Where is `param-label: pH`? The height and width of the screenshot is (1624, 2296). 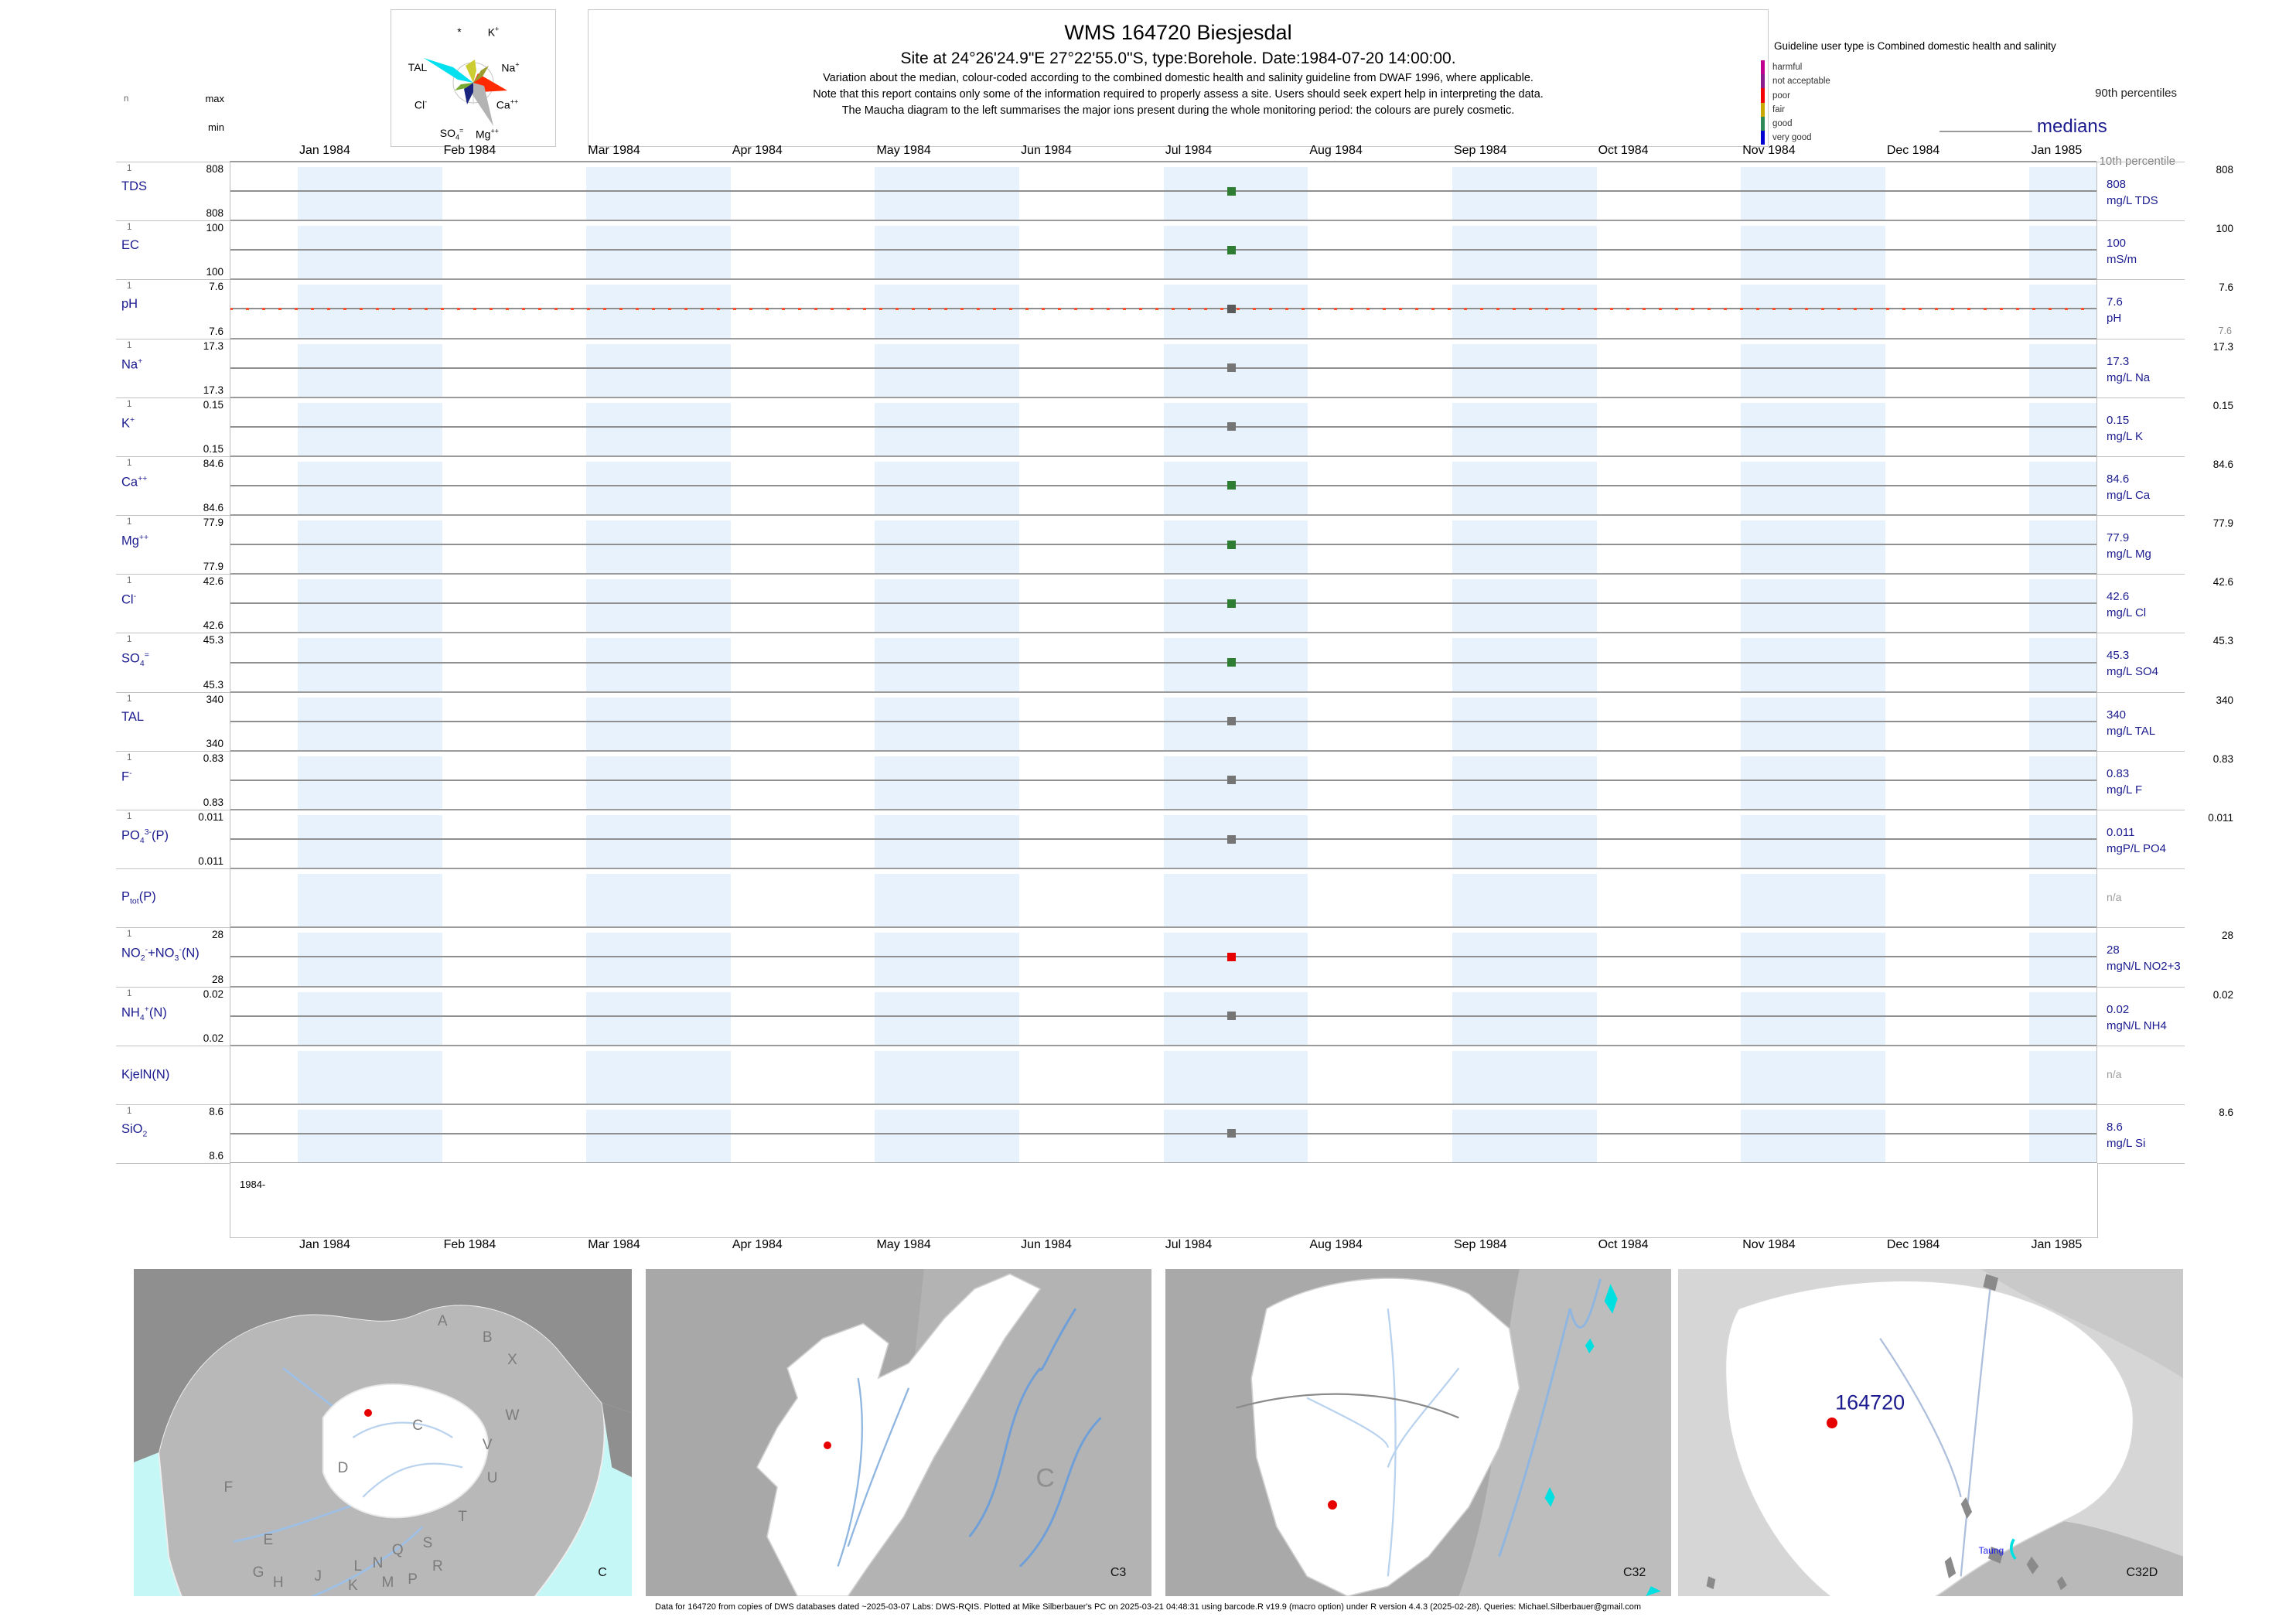 param-label: pH is located at coordinates (129, 304).